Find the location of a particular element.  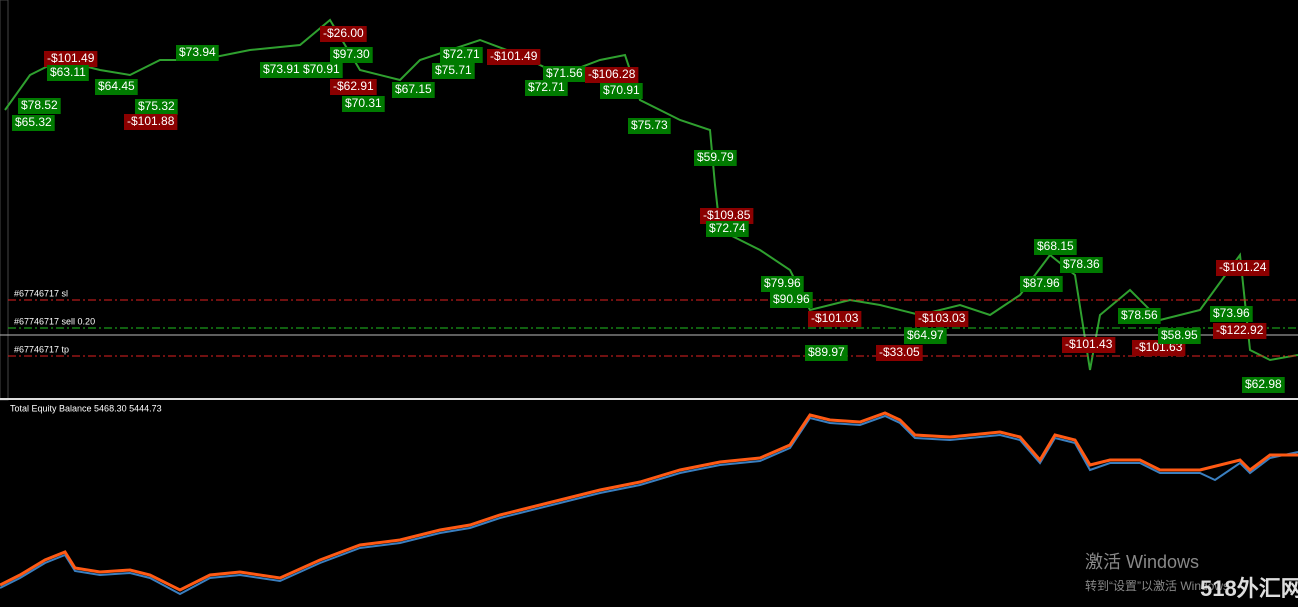

trade-label: -$101.24 is located at coordinates (1243, 268).